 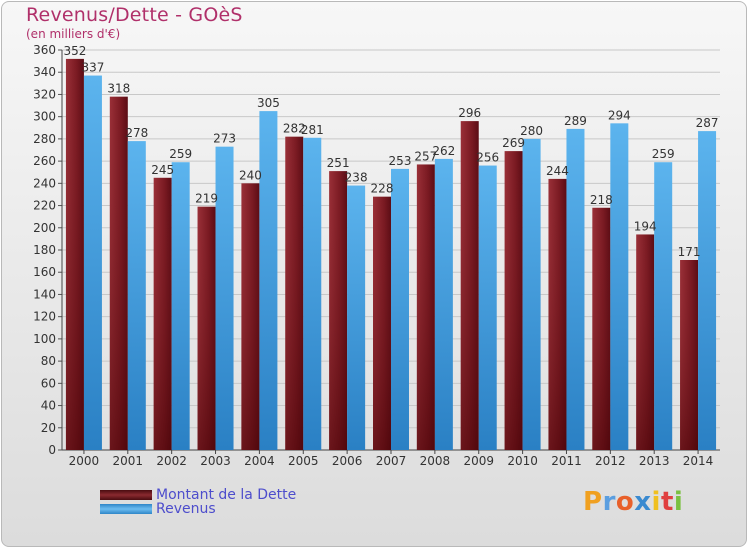 What do you see at coordinates (259, 461) in the screenshot?
I see `x-tick-label: 2004` at bounding box center [259, 461].